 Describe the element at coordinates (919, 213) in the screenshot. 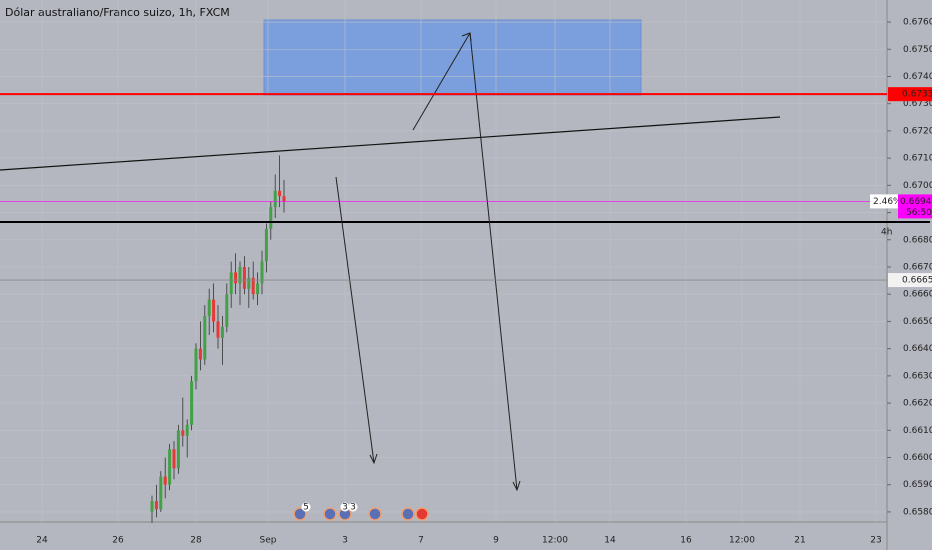

I see `countdown-label: 56:50` at that location.